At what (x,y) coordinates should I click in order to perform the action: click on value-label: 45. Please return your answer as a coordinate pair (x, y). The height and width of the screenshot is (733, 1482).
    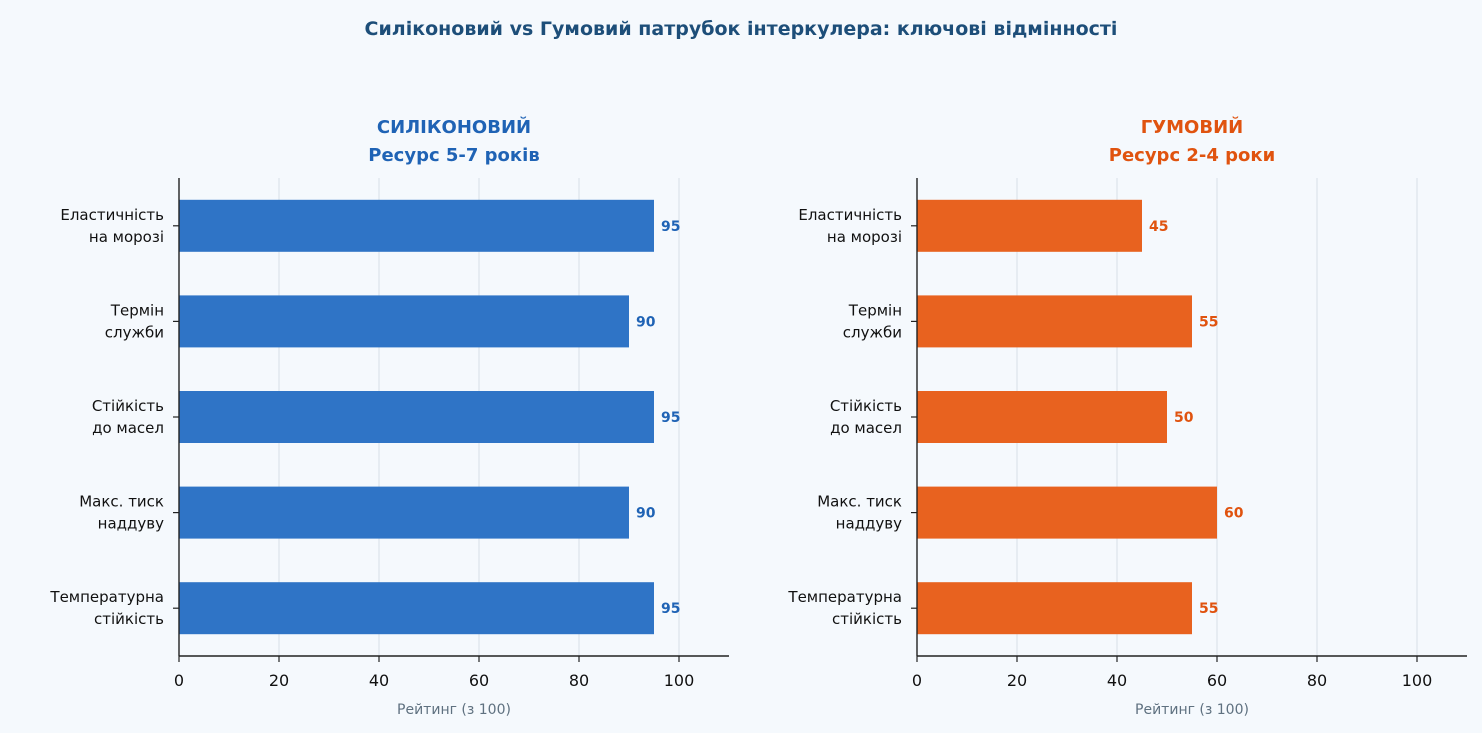
    Looking at the image, I should click on (1158, 227).